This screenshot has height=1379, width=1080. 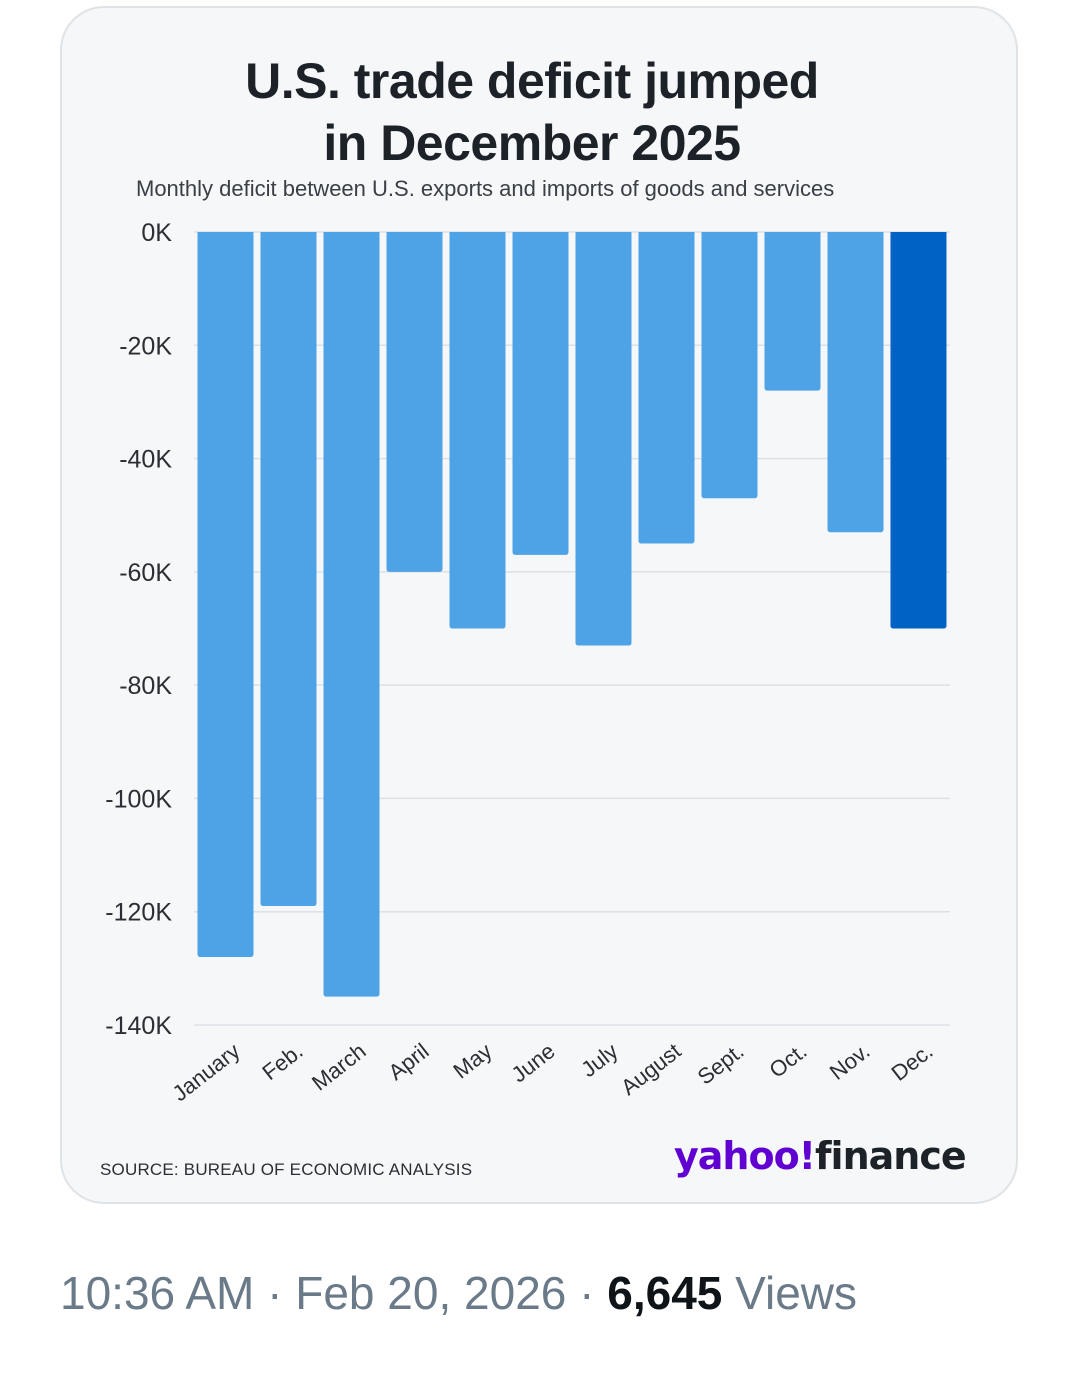 What do you see at coordinates (918, 430) in the screenshot?
I see `bar-dec` at bounding box center [918, 430].